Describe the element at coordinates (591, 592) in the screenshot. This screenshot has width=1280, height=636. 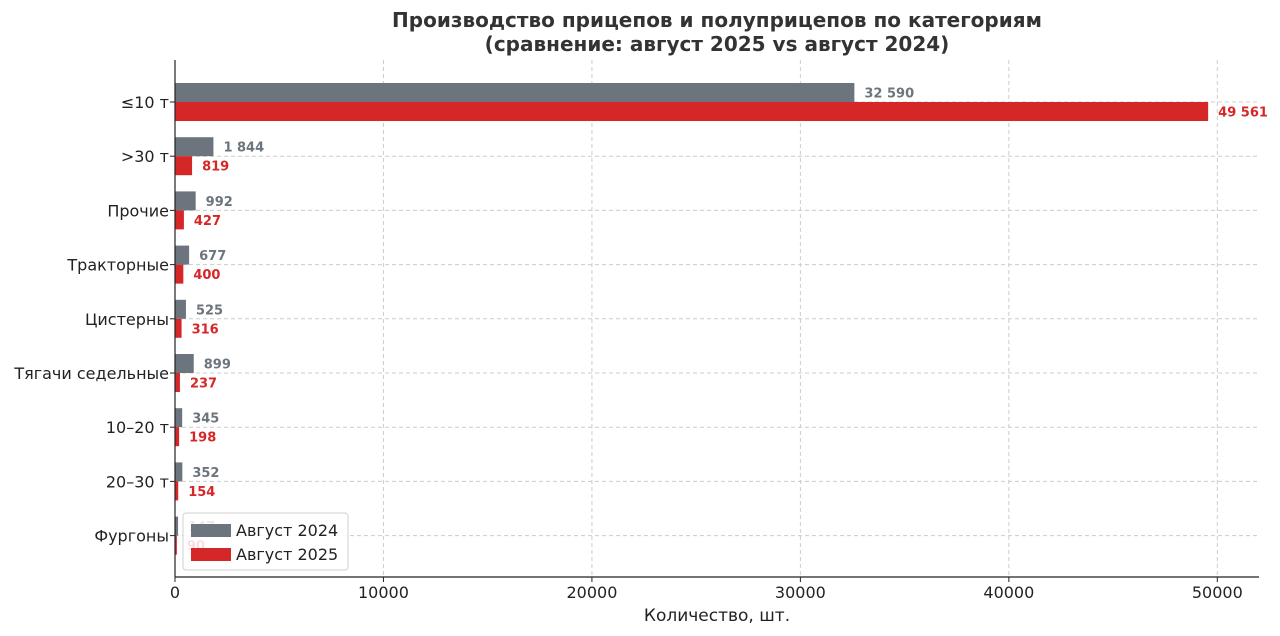
I see `x-tick-label: 20000` at that location.